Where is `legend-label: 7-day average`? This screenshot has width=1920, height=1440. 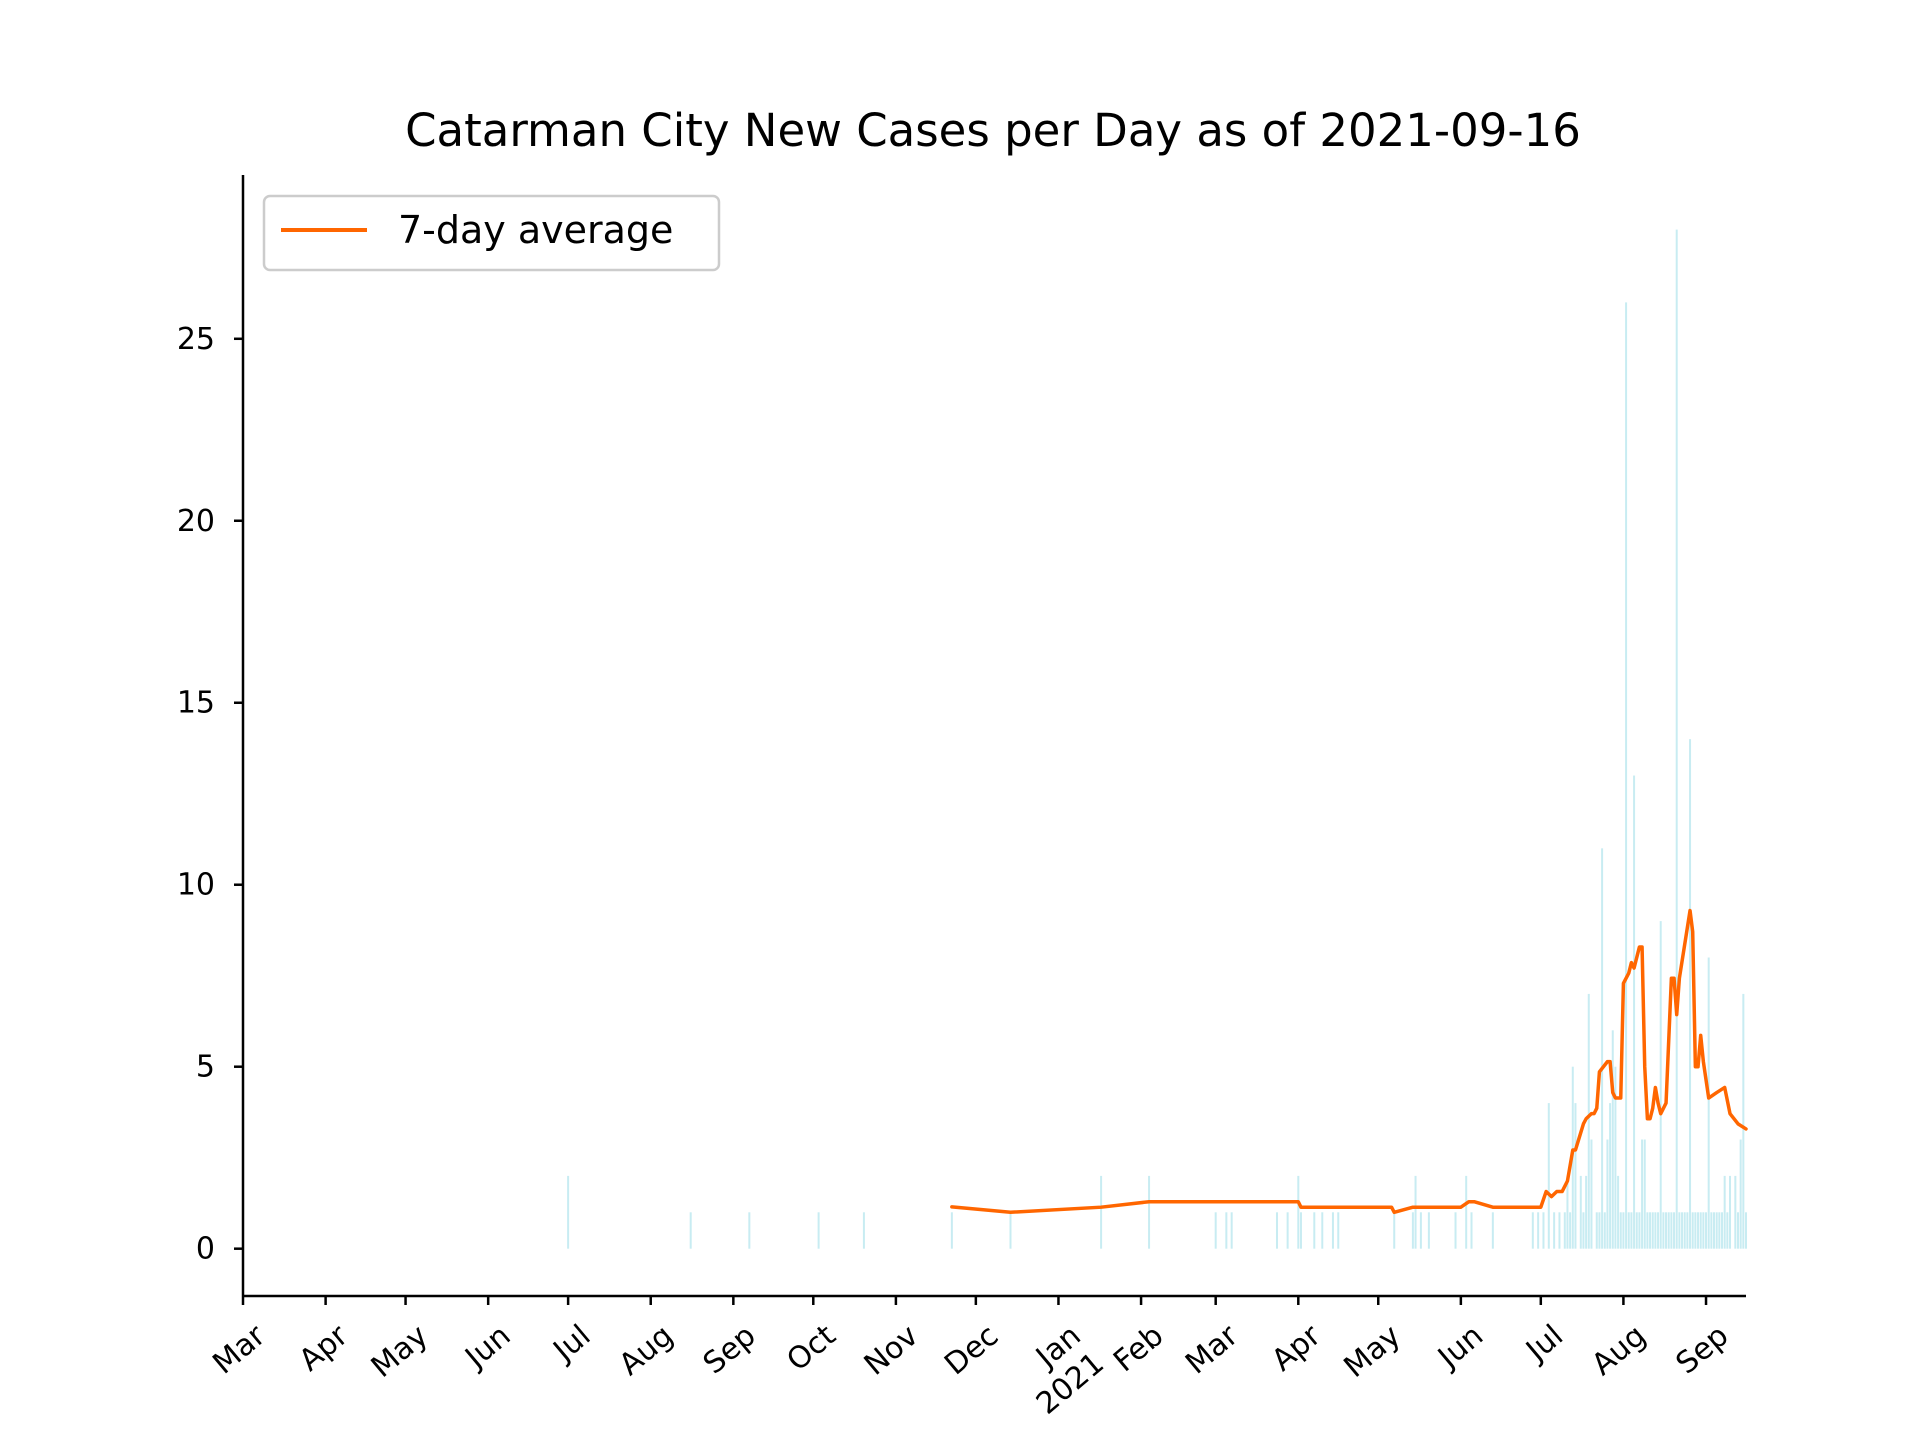 legend-label: 7-day average is located at coordinates (535, 230).